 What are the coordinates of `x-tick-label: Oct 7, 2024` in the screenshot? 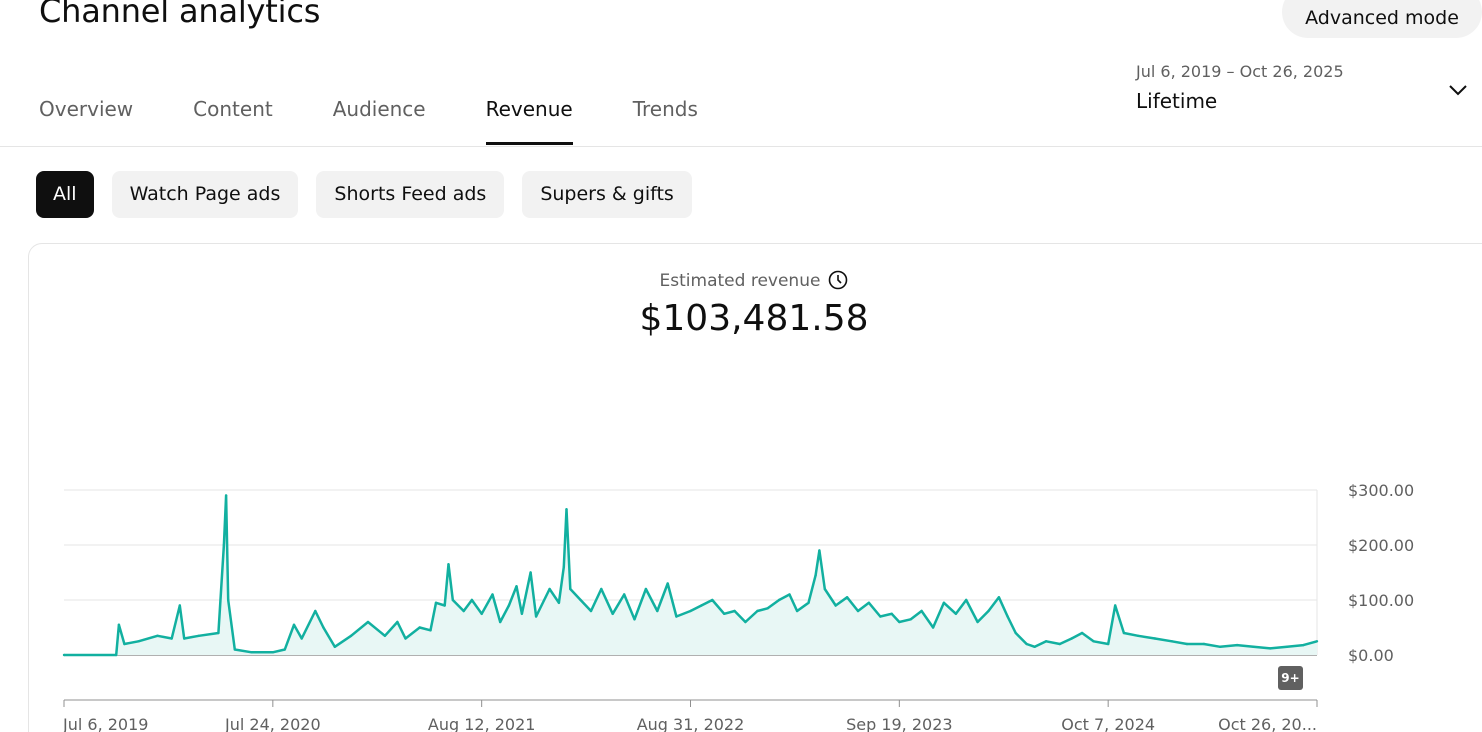 It's located at (1108, 723).